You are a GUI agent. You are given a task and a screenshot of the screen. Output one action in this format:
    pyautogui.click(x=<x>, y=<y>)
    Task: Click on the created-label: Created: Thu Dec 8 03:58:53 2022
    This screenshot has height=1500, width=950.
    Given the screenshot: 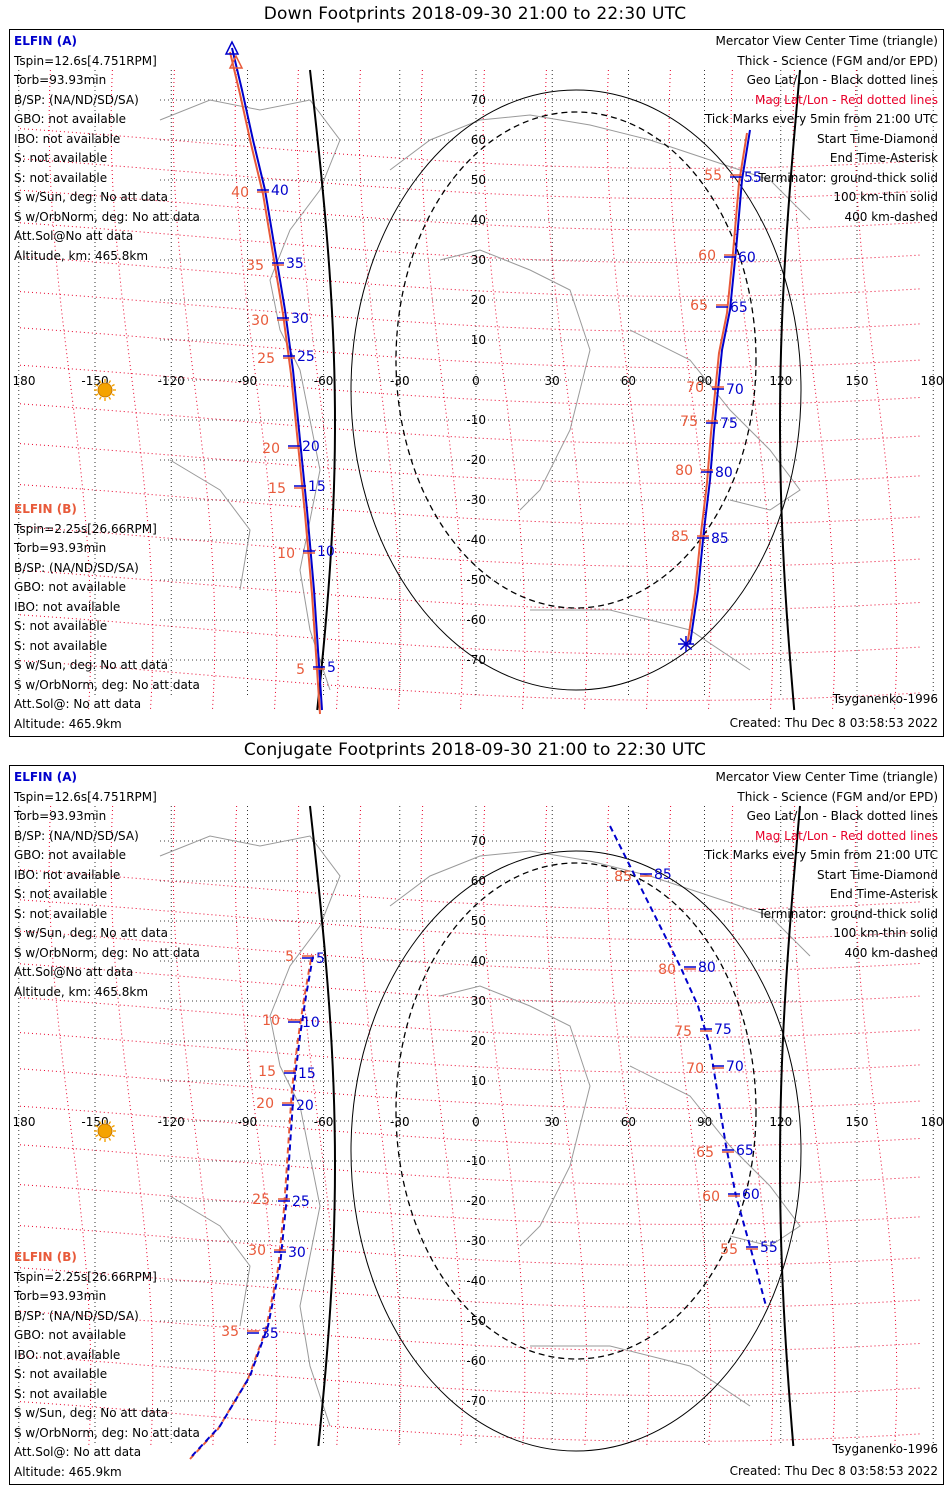 What is the action you would take?
    pyautogui.click(x=833, y=1471)
    